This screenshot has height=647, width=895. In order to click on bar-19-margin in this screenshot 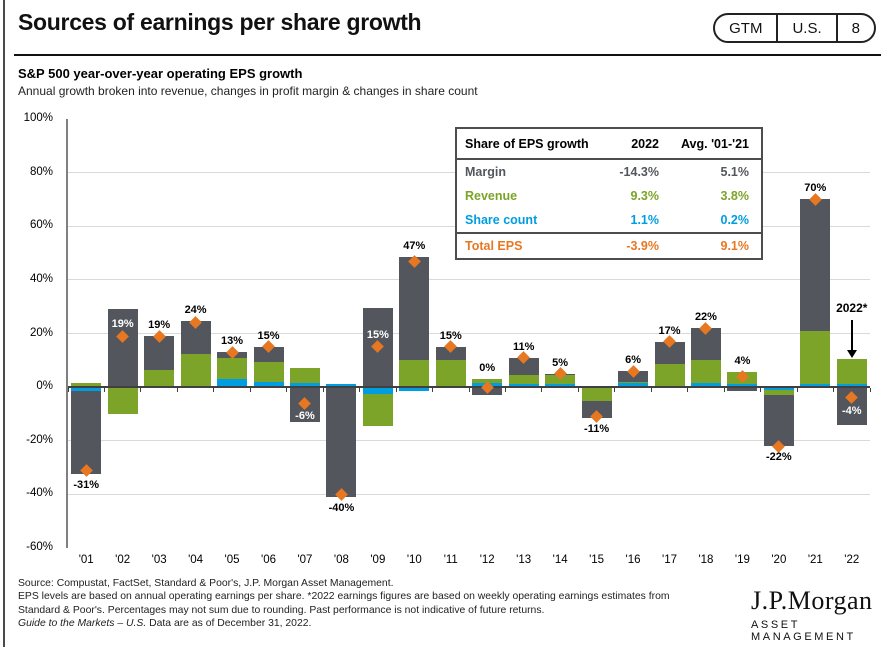, I will do `click(742, 389)`.